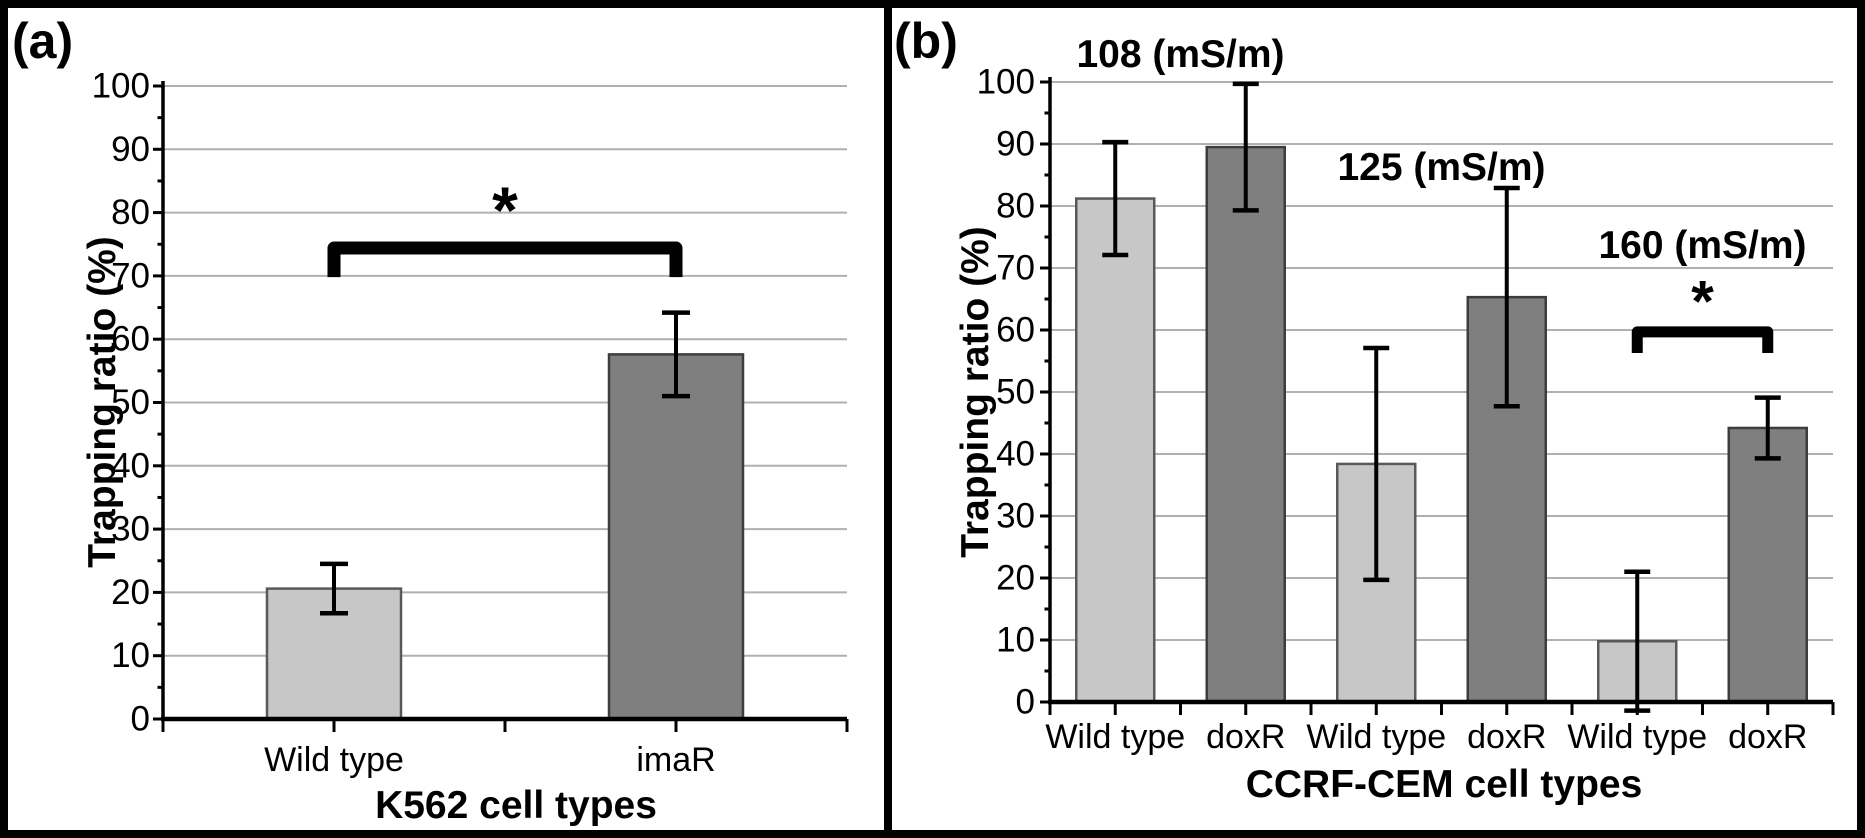 The image size is (1865, 838). What do you see at coordinates (1441, 167) in the screenshot?
I see `group-conductivity-label: 125 (mS/m)` at bounding box center [1441, 167].